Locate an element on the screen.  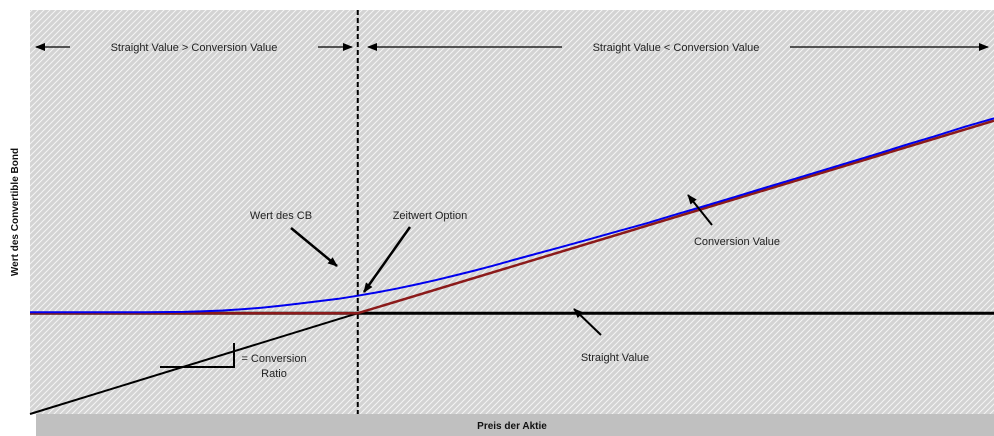
conversion-value-label: Conversion Value is located at coordinates (737, 242).